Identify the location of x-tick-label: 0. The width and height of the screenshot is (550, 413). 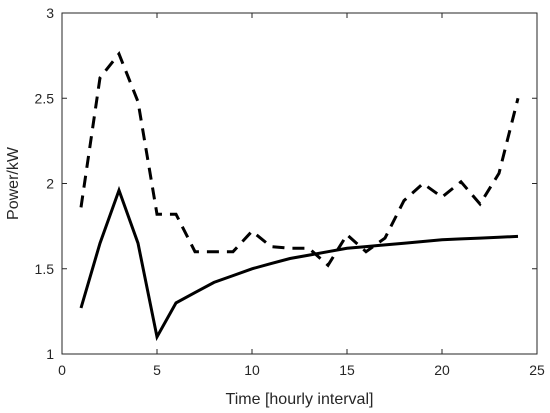
(62, 370).